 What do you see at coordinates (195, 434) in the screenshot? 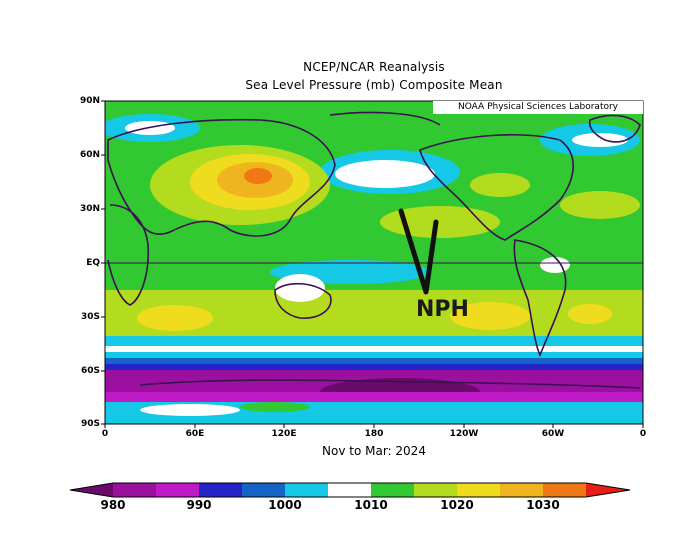
I see `lon-label: 60E` at bounding box center [195, 434].